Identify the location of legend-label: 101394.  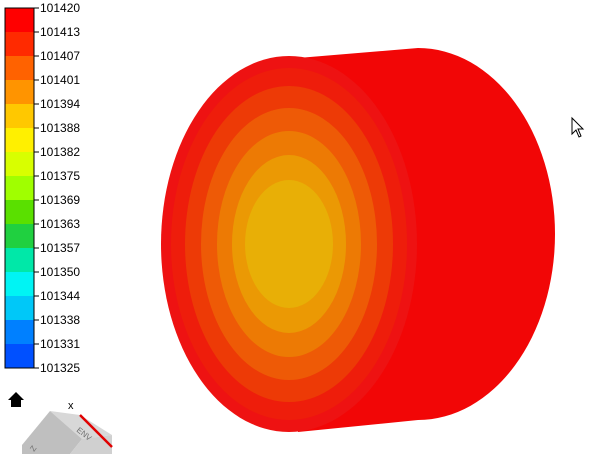
(60, 104).